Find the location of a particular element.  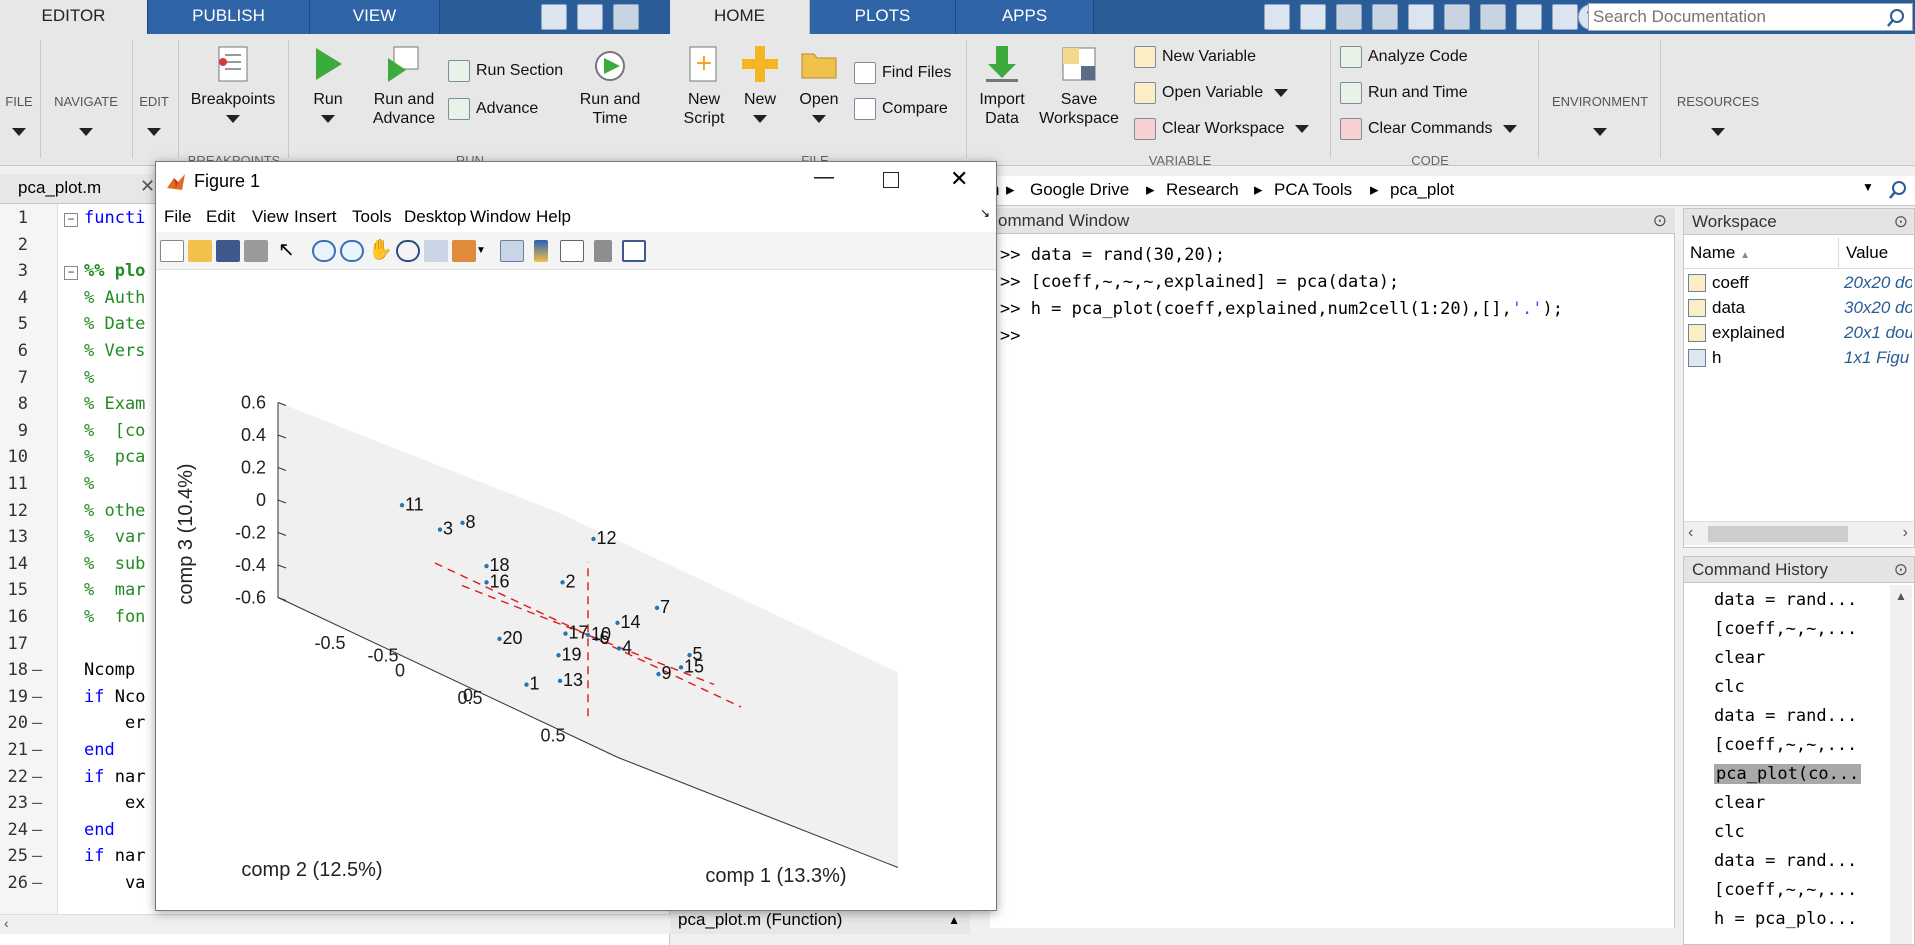

save-workspace-button: Save Workspace is located at coordinates (1079, 86).